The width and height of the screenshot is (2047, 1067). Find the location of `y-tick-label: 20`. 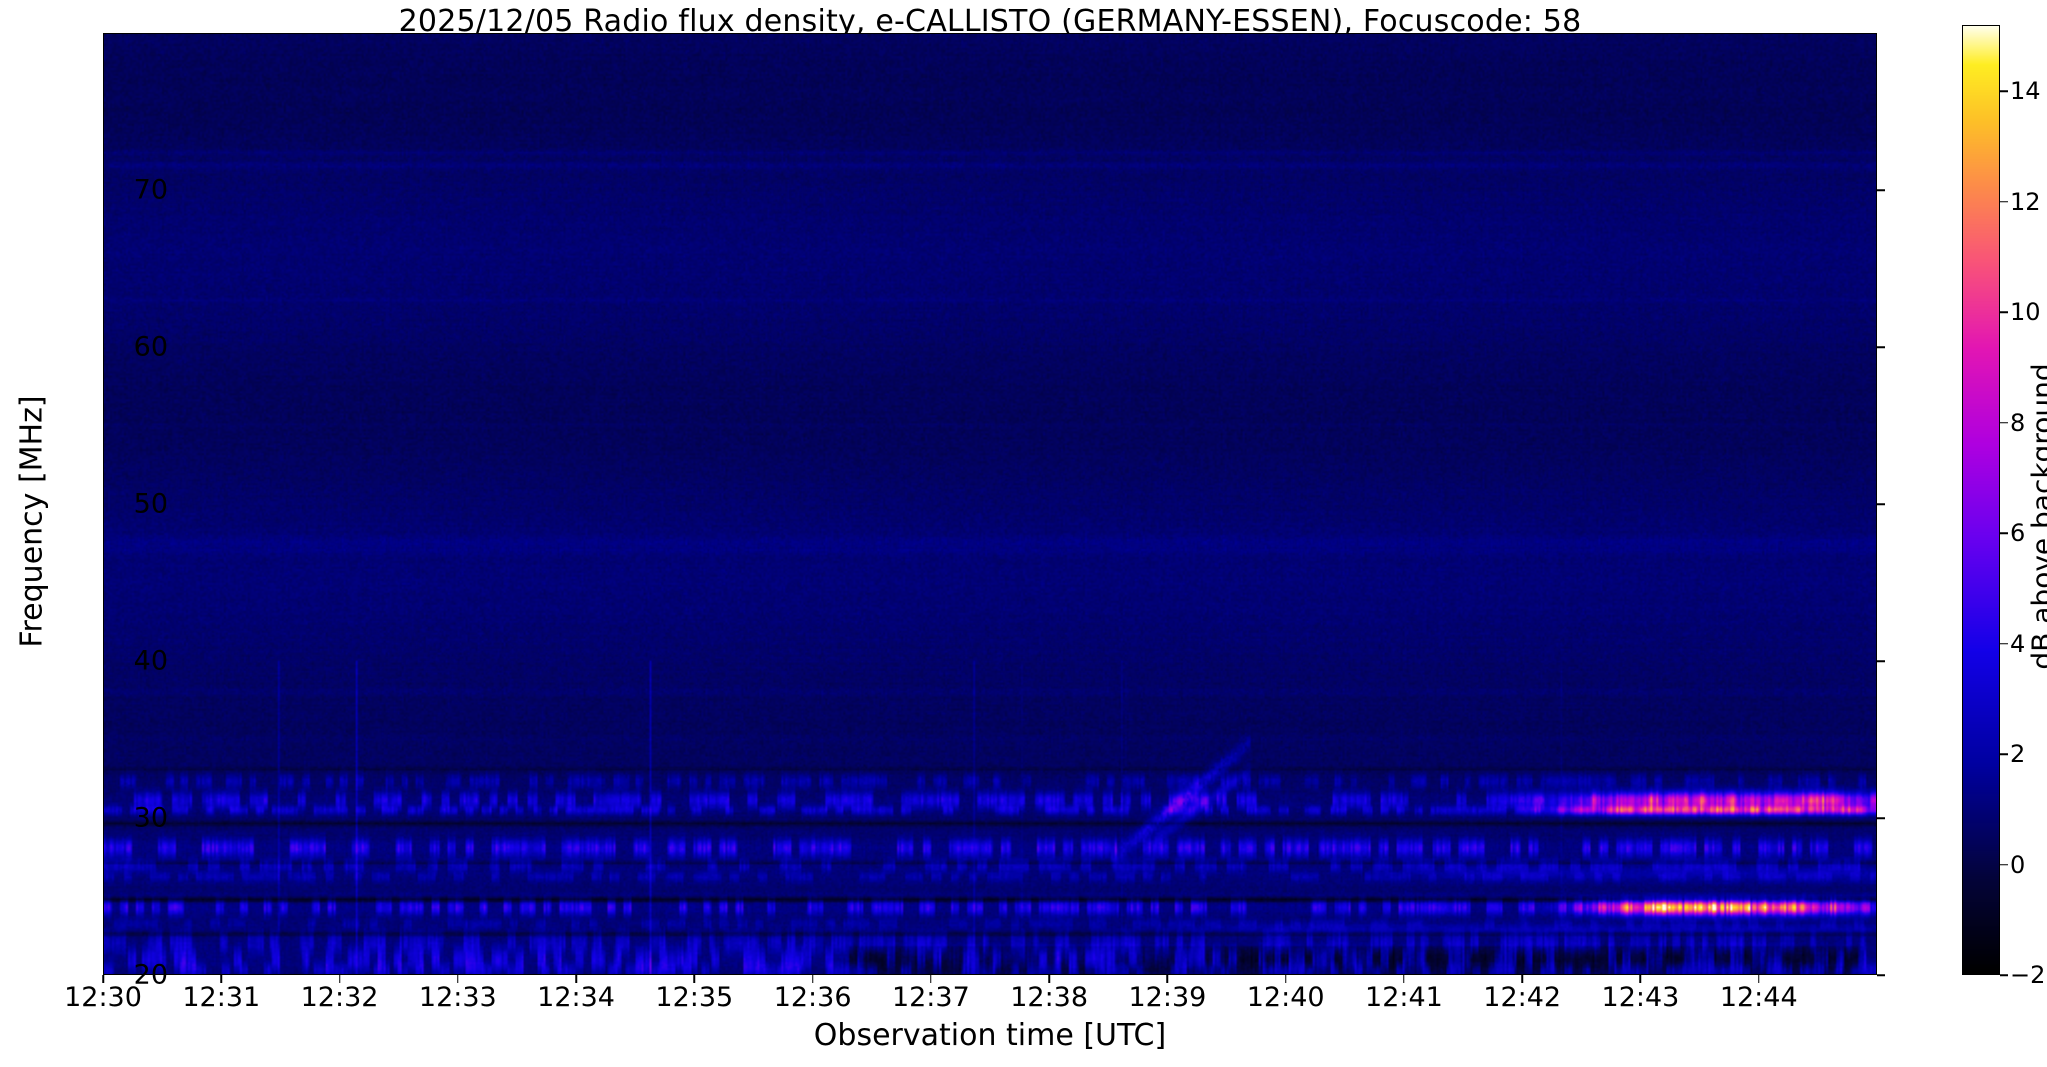

y-tick-label: 20 is located at coordinates (150, 975).